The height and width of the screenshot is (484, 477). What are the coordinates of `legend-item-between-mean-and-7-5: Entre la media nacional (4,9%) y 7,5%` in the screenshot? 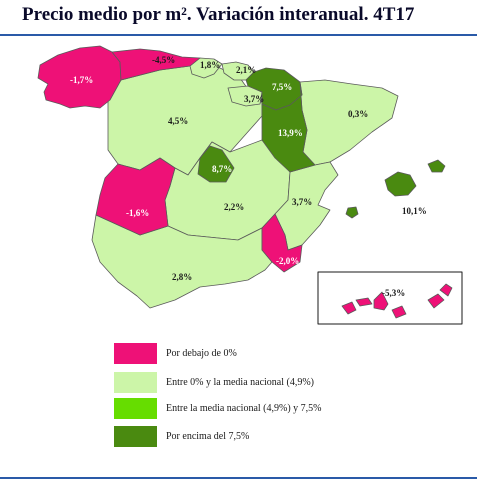 It's located at (294, 409).